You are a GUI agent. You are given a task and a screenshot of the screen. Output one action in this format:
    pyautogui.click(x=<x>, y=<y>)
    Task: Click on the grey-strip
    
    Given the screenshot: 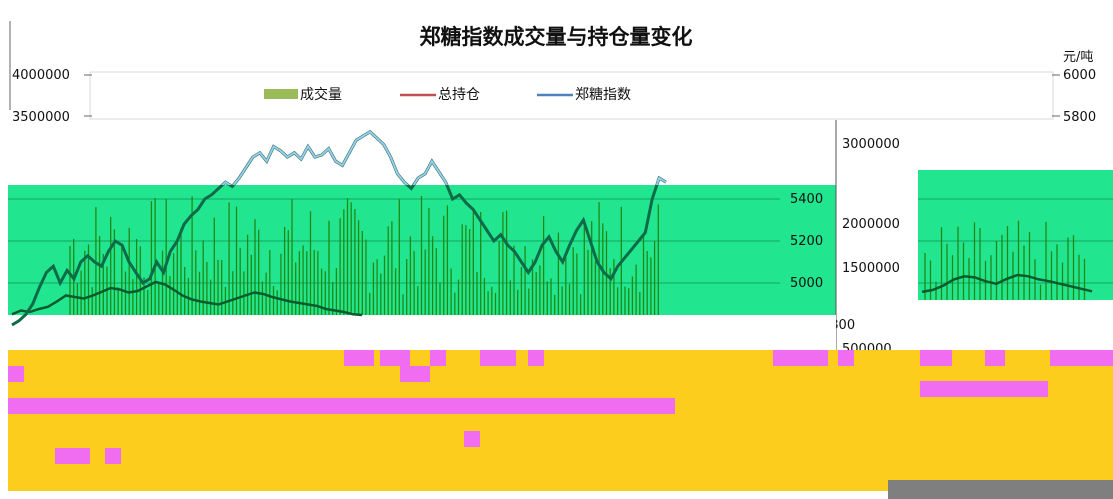 What is the action you would take?
    pyautogui.click(x=1000, y=489)
    